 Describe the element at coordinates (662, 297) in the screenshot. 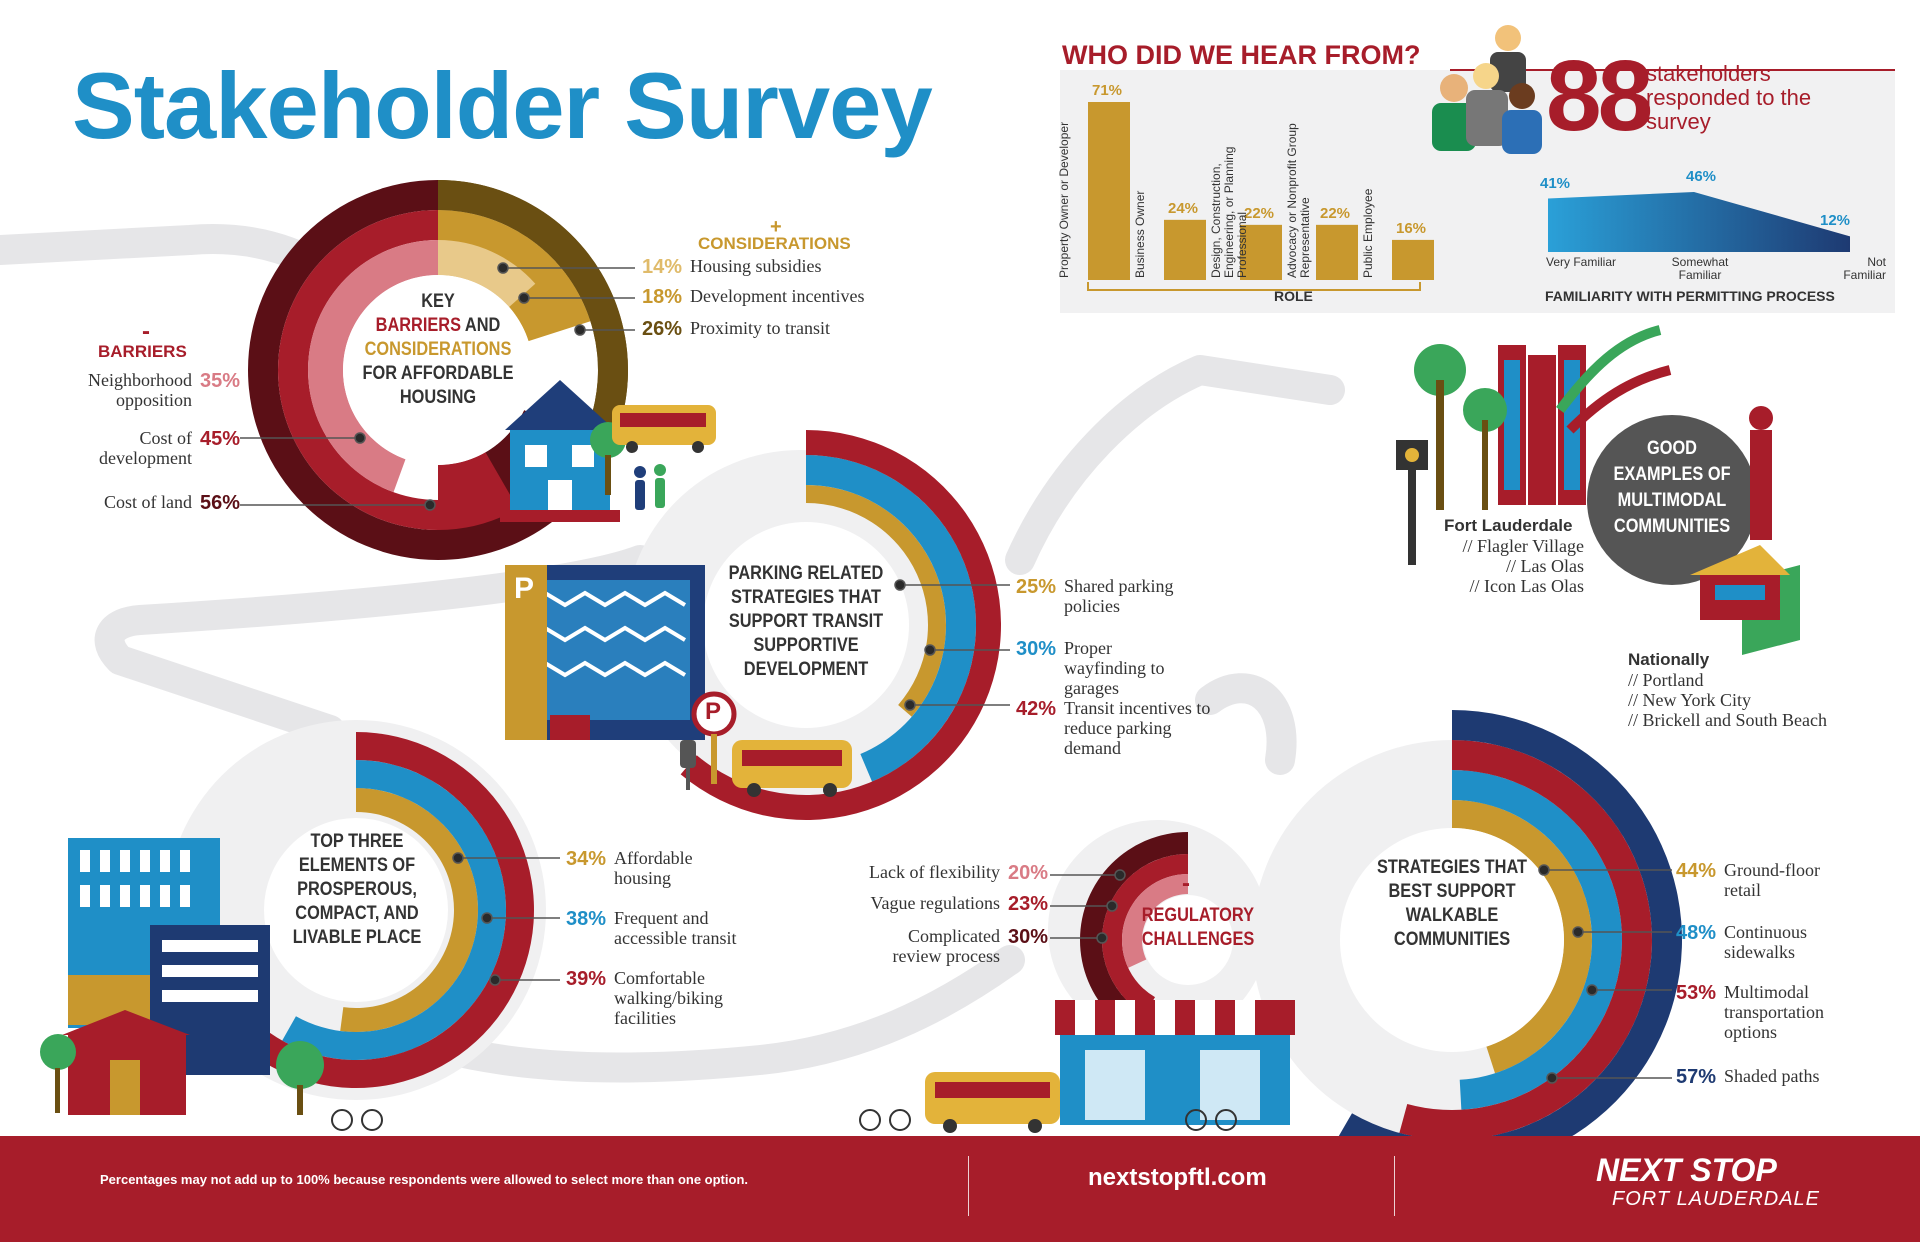

I see `consideration-1-pct: 18%` at that location.